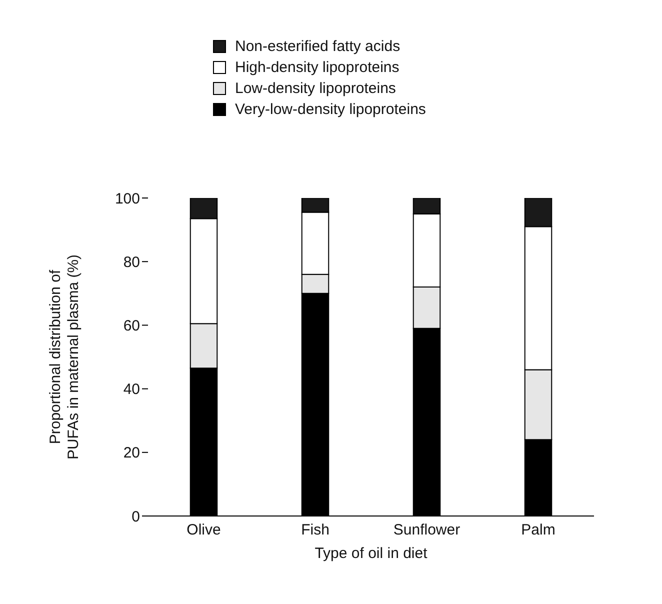 The height and width of the screenshot is (604, 662). I want to click on legend-label: High-density lipoproteins, so click(317, 67).